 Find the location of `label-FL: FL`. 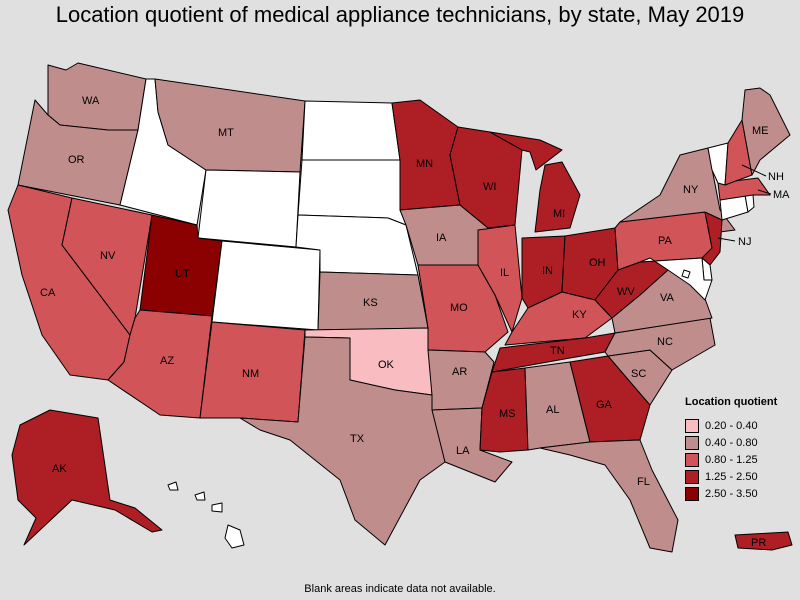

label-FL: FL is located at coordinates (643, 482).